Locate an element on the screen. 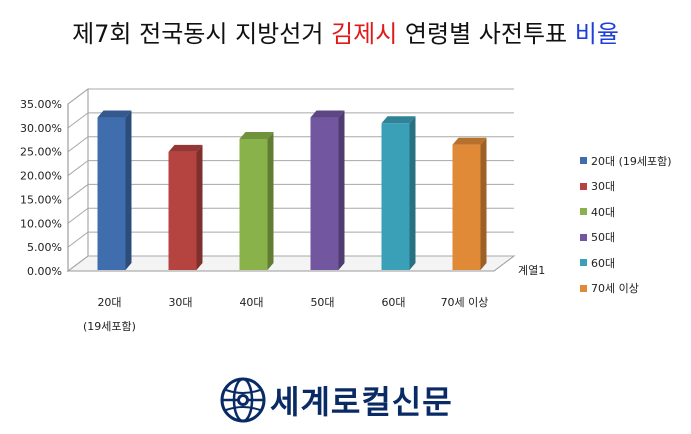  y-tick-label: 30.00% is located at coordinates (41, 128).